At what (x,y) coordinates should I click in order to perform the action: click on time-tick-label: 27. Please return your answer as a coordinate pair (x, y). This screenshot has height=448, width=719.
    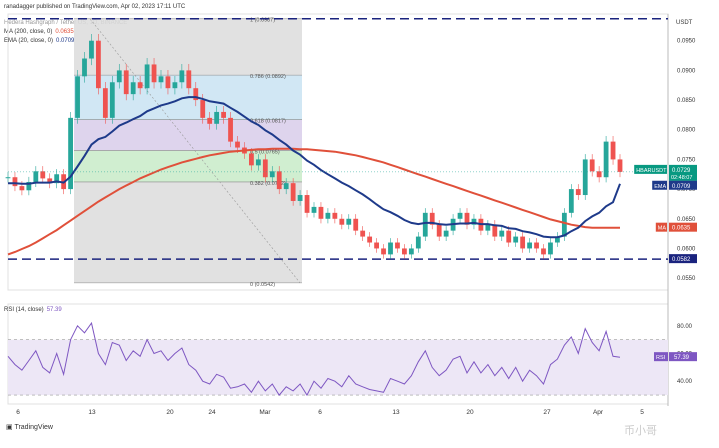
    Looking at the image, I should click on (547, 412).